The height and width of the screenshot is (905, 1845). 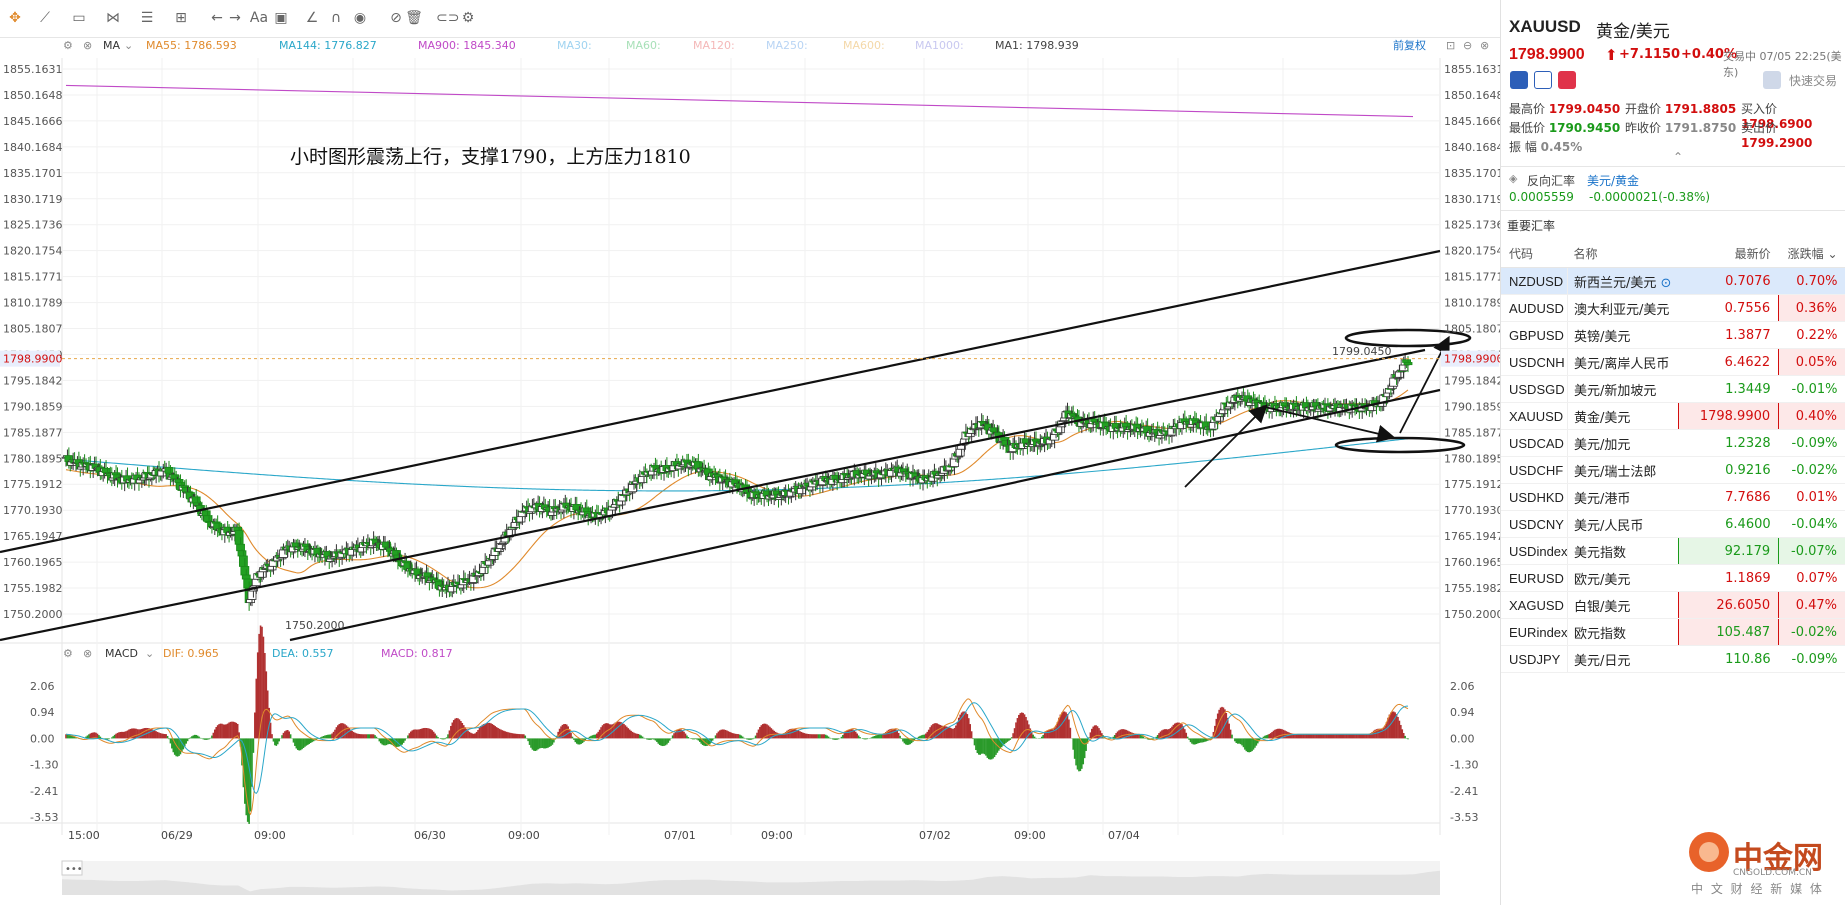 I want to click on ruler-icon: ∠, so click(x=312, y=18).